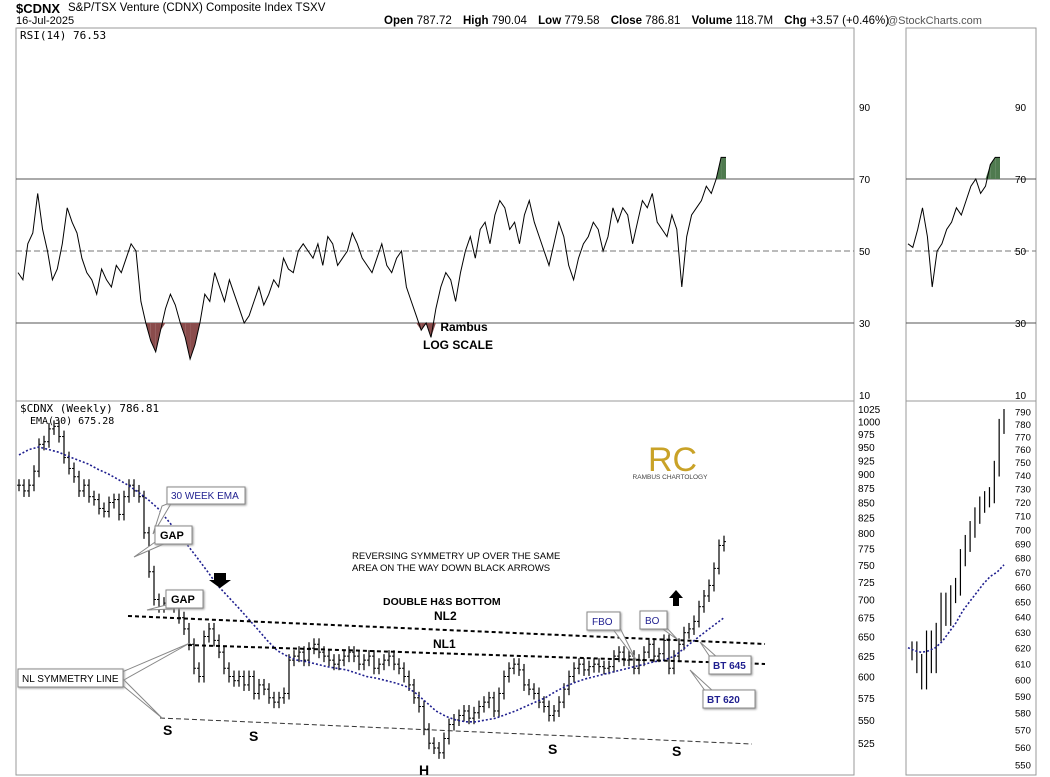 The height and width of the screenshot is (777, 1050). Describe the element at coordinates (456, 731) in the screenshot. I see `shoulder-line` at that location.